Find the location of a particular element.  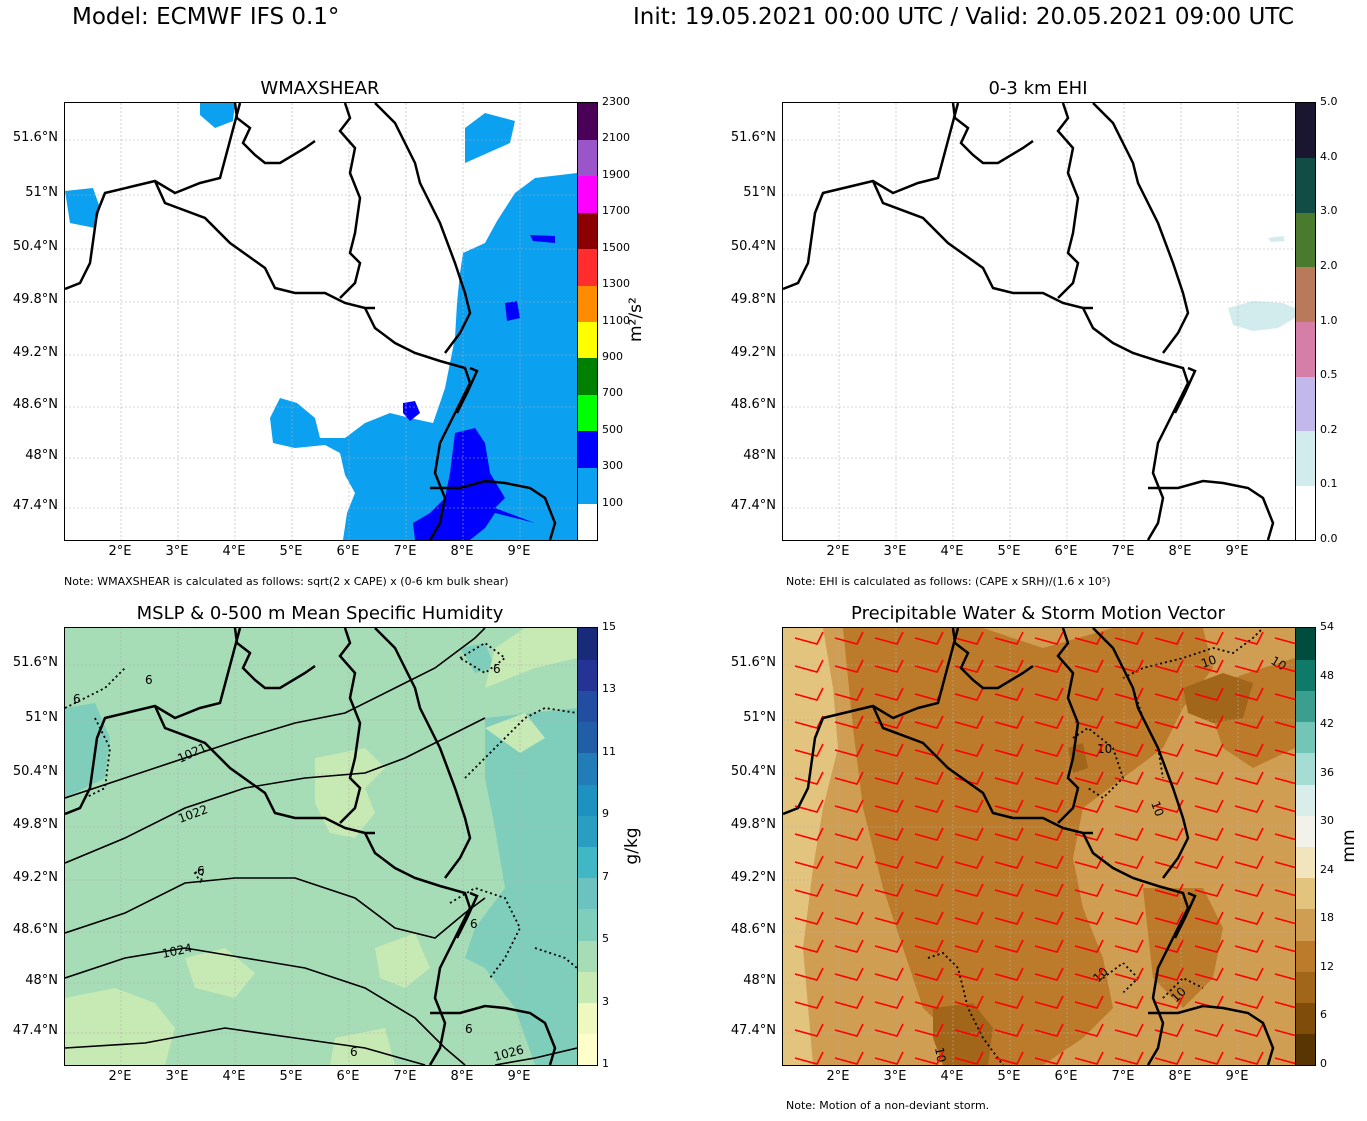

lat-label: 49.2°N is located at coordinates (753, 352).